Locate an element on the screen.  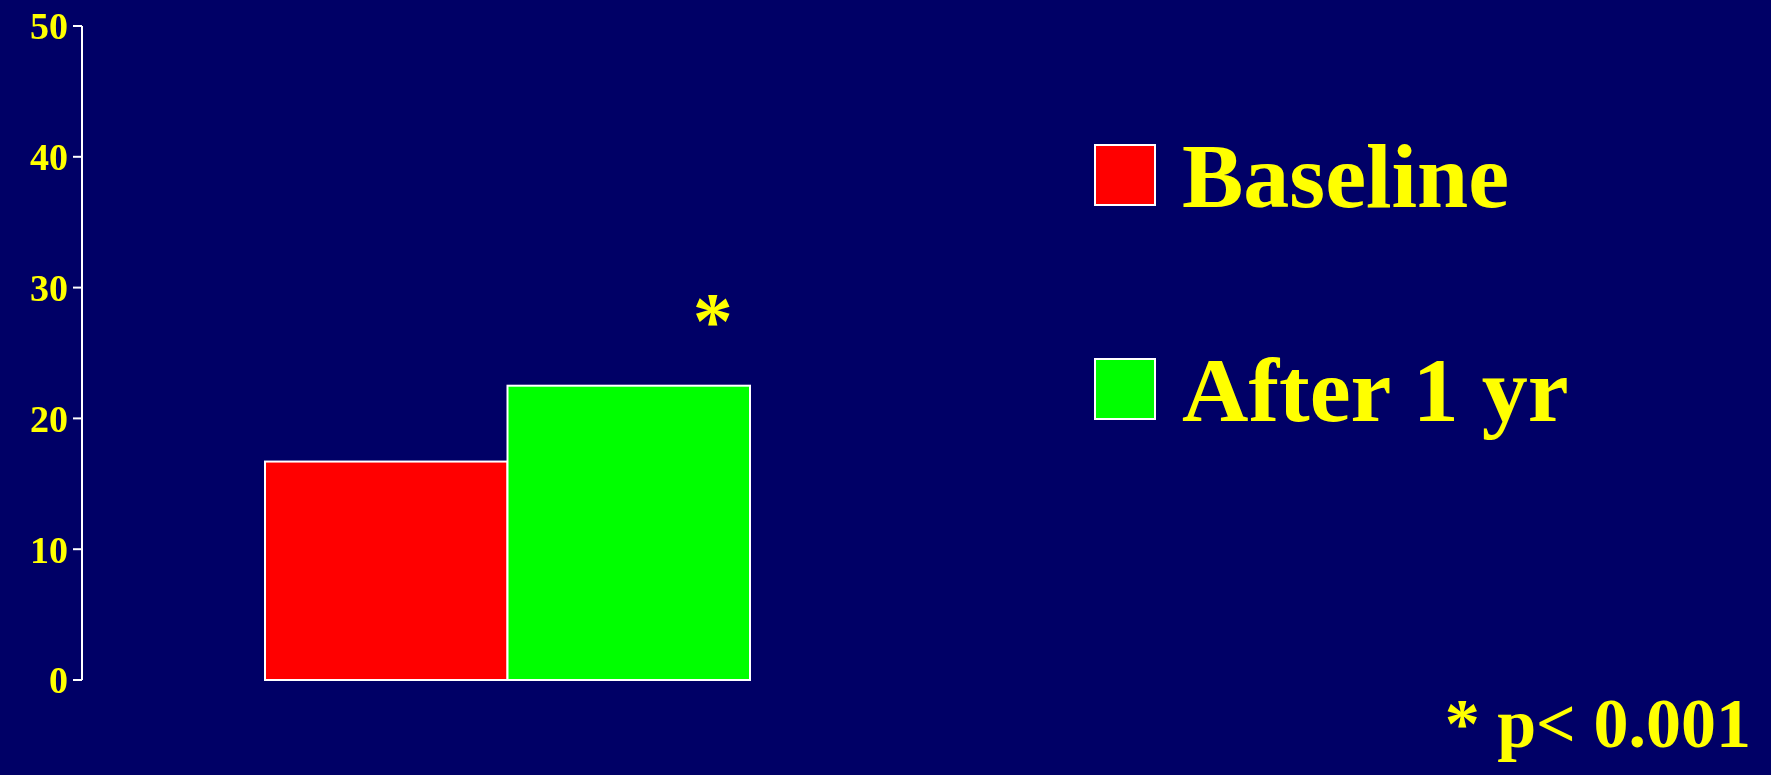
y-tick-label: 40 is located at coordinates (49, 157).